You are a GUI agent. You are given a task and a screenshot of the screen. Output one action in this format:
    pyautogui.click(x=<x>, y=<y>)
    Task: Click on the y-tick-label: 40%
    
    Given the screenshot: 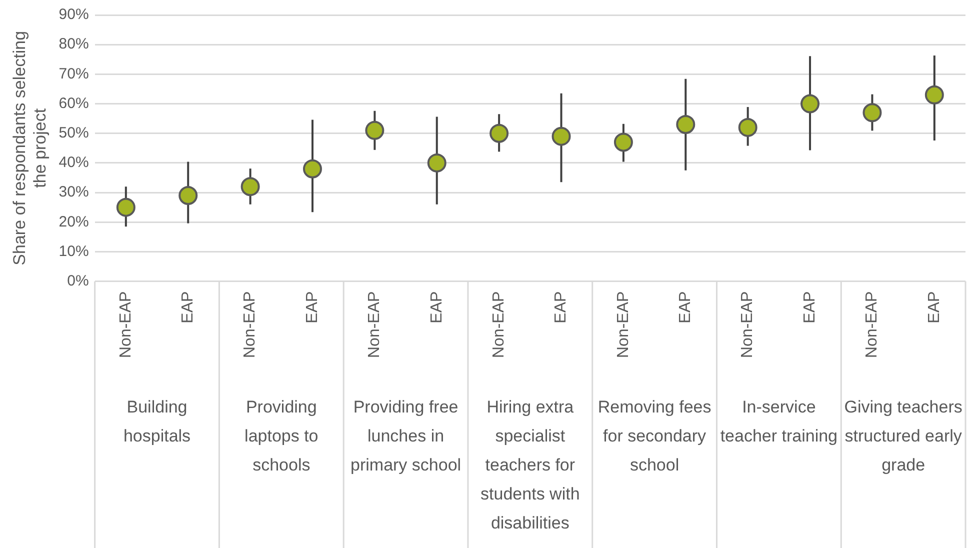 What is the action you would take?
    pyautogui.click(x=73, y=163)
    